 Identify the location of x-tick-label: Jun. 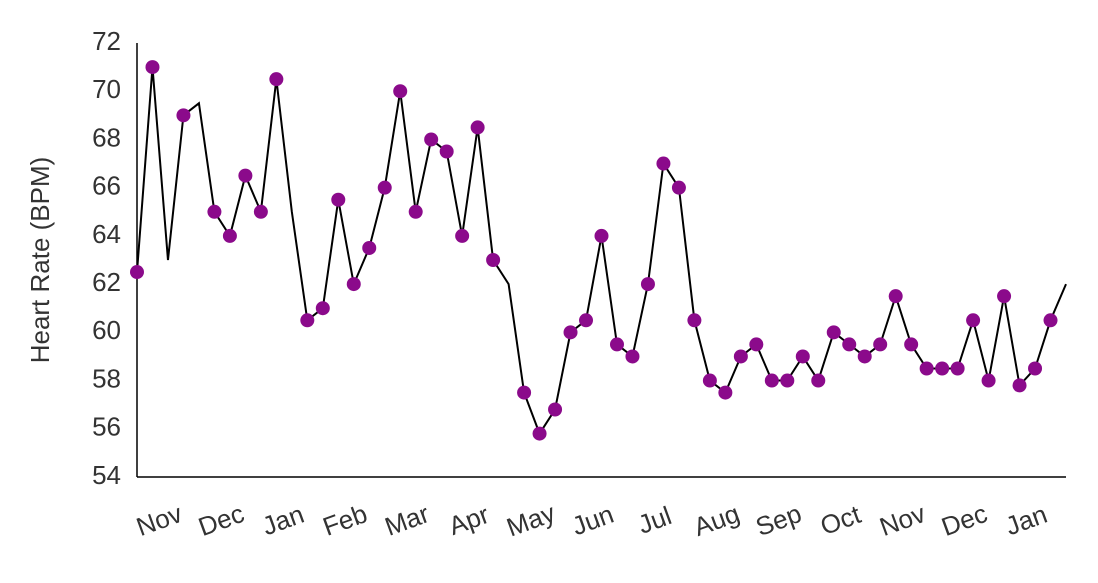
(593, 520).